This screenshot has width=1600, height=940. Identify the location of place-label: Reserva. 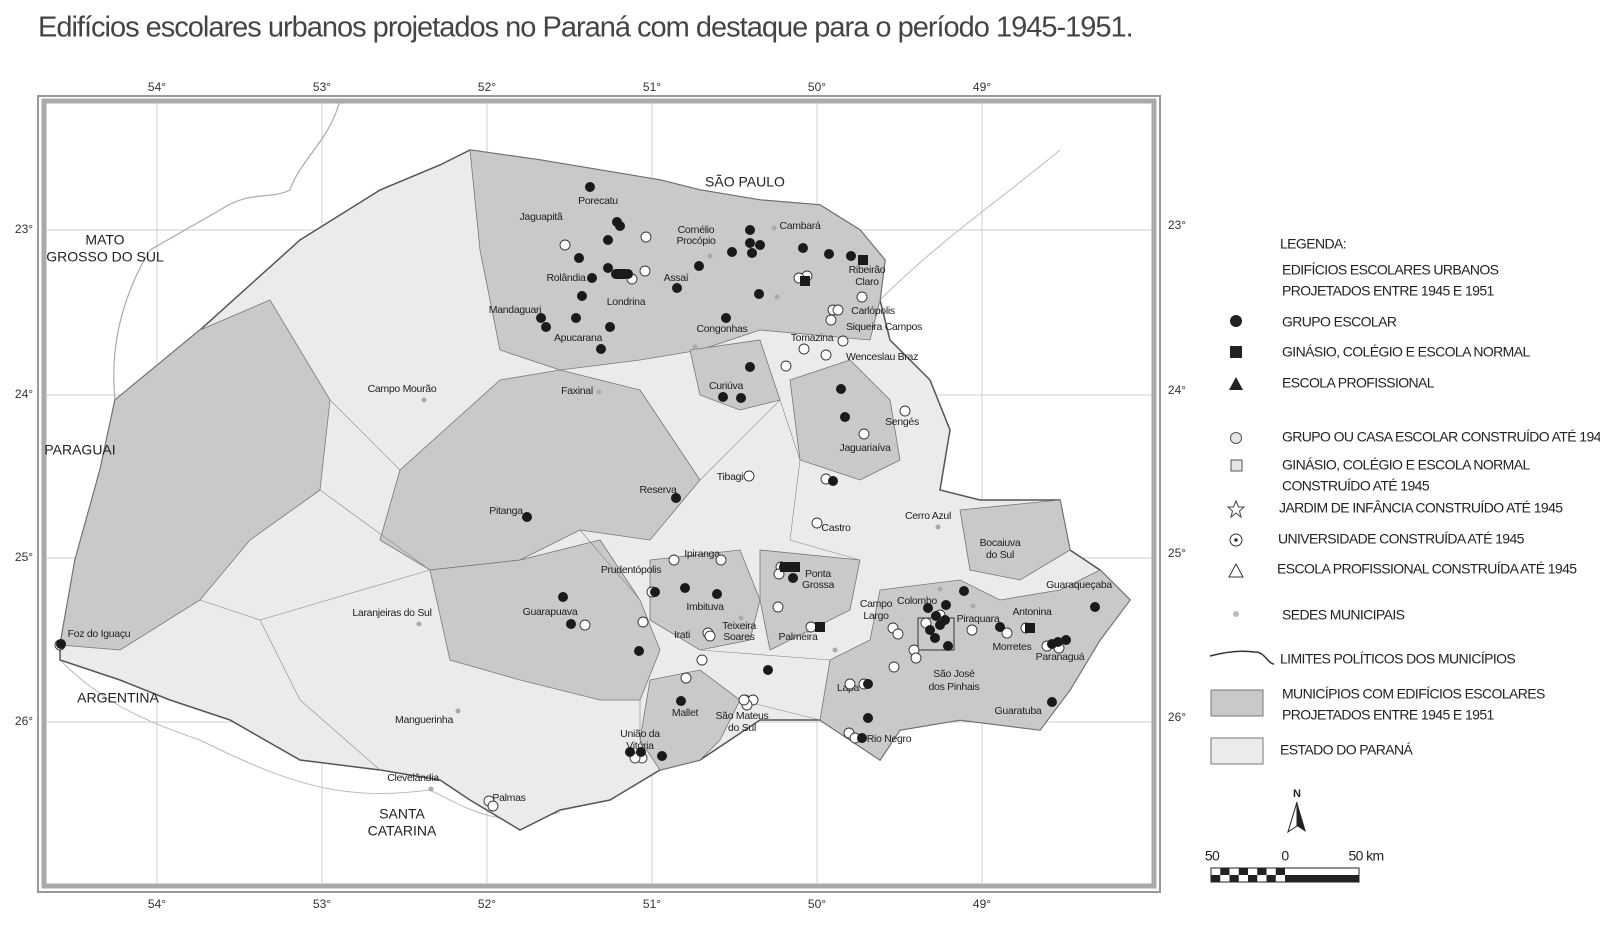
(658, 490).